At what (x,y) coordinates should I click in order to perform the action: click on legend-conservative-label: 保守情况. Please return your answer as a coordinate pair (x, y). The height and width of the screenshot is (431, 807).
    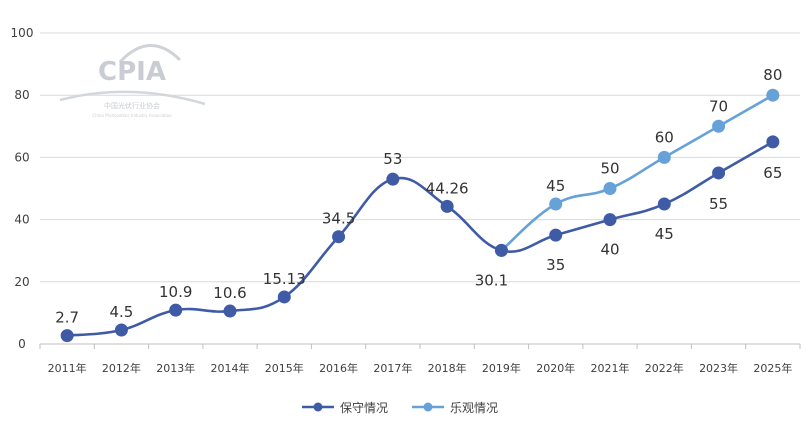
    Looking at the image, I should click on (364, 408).